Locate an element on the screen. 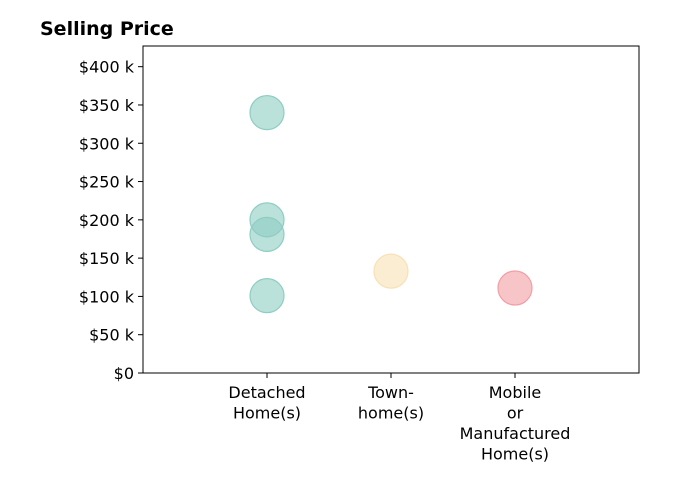 The image size is (679, 503). y-tick-label: $400 k is located at coordinates (107, 67).